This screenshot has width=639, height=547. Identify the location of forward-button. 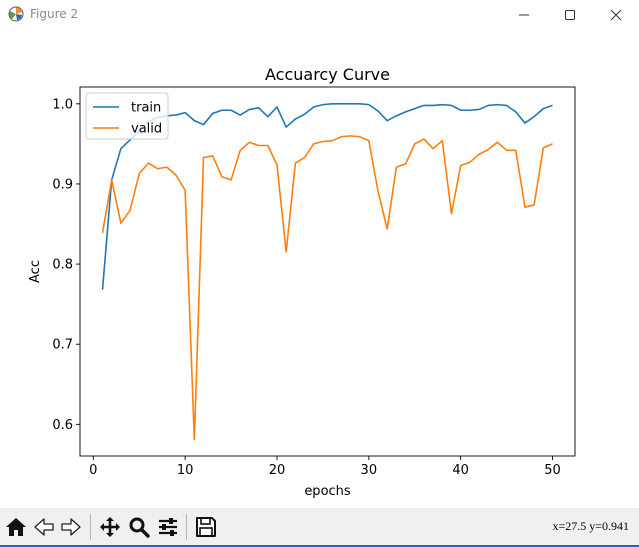
(71, 527).